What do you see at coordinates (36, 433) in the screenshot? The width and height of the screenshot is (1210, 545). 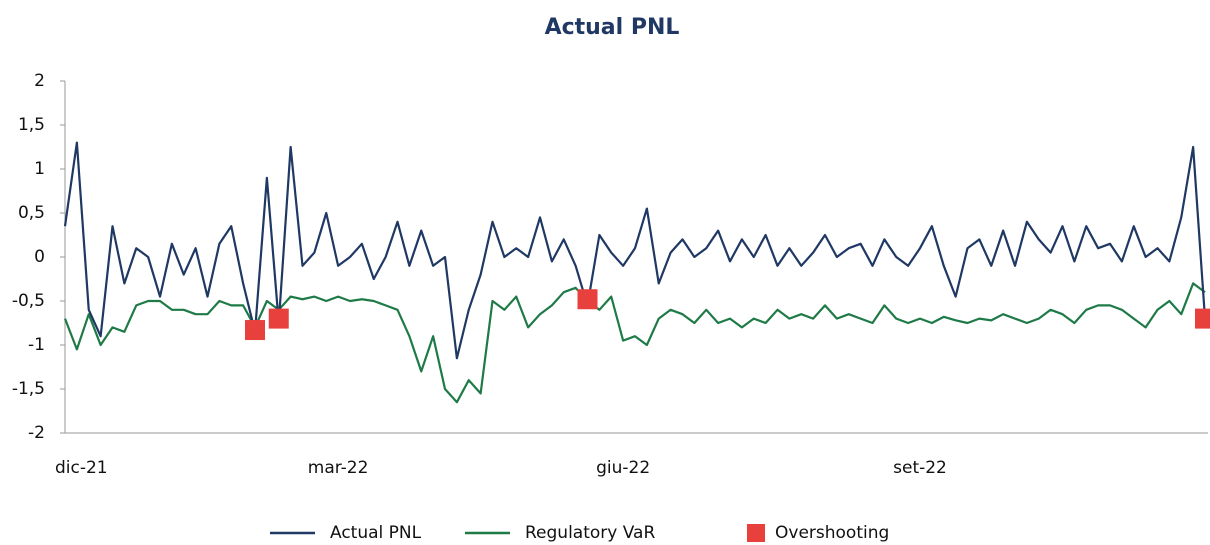 I see `y-tick-label: -2` at bounding box center [36, 433].